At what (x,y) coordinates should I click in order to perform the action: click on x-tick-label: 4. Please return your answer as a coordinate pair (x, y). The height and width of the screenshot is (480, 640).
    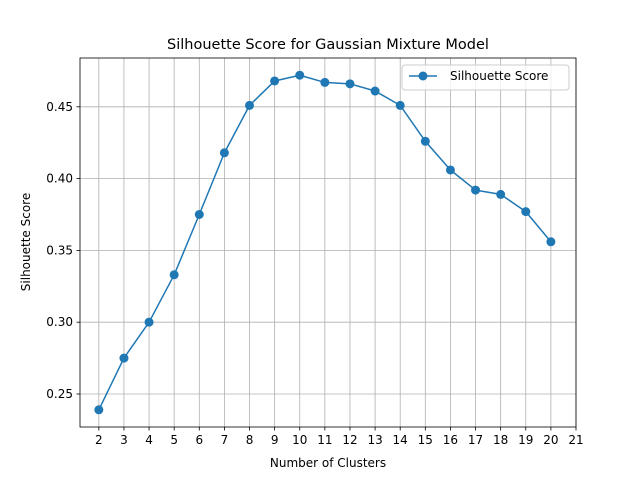
    Looking at the image, I should click on (149, 440).